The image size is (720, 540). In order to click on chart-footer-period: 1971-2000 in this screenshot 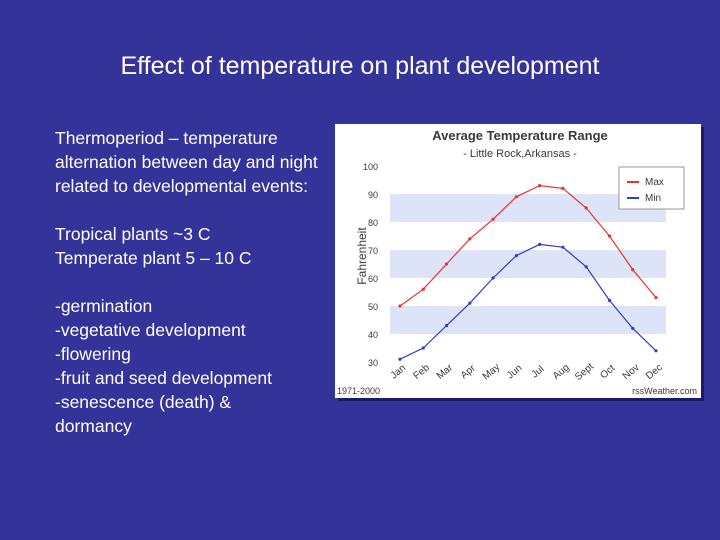, I will do `click(358, 391)`.